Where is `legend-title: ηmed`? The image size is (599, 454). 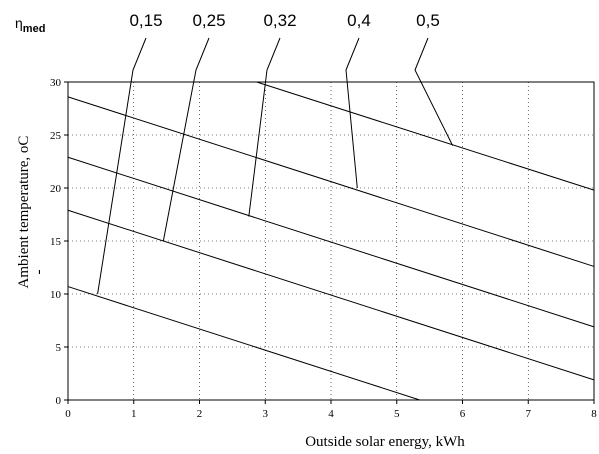 legend-title: ηmed is located at coordinates (30, 25).